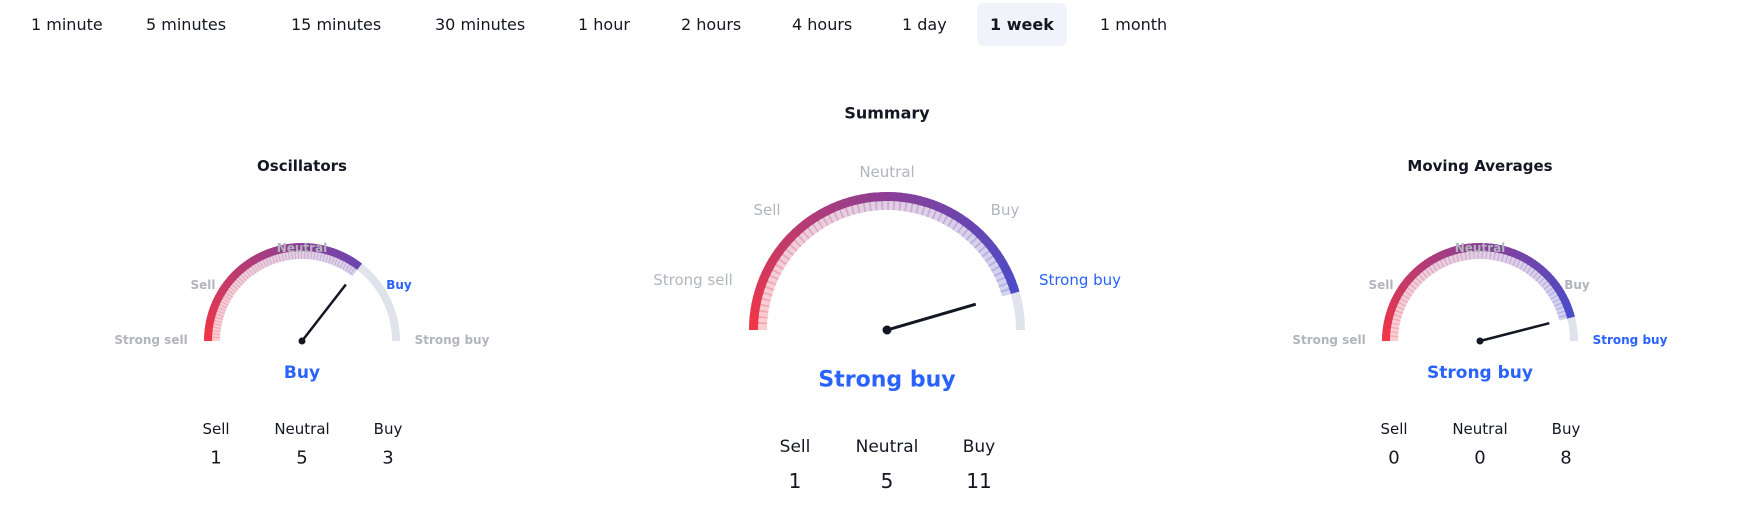 The image size is (1759, 517). What do you see at coordinates (1630, 340) in the screenshot?
I see `scale-label-strong-buy: Strong buy` at bounding box center [1630, 340].